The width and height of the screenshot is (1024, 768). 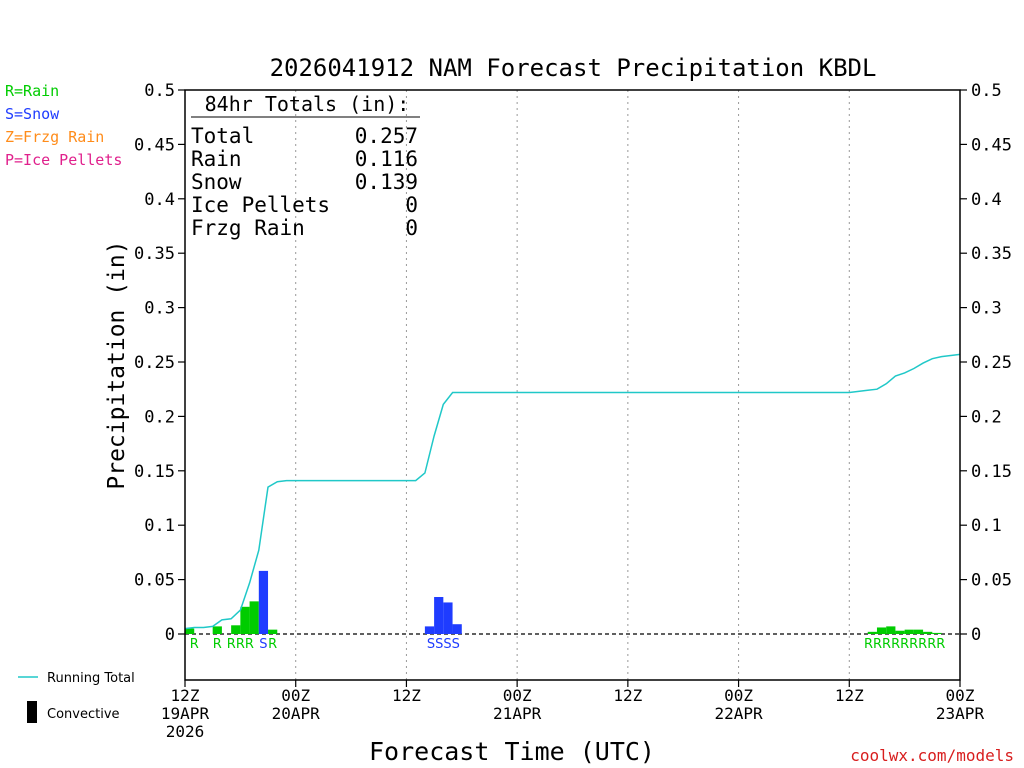 What do you see at coordinates (986, 91) in the screenshot?
I see `y-tick-label-right: 0.5` at bounding box center [986, 91].